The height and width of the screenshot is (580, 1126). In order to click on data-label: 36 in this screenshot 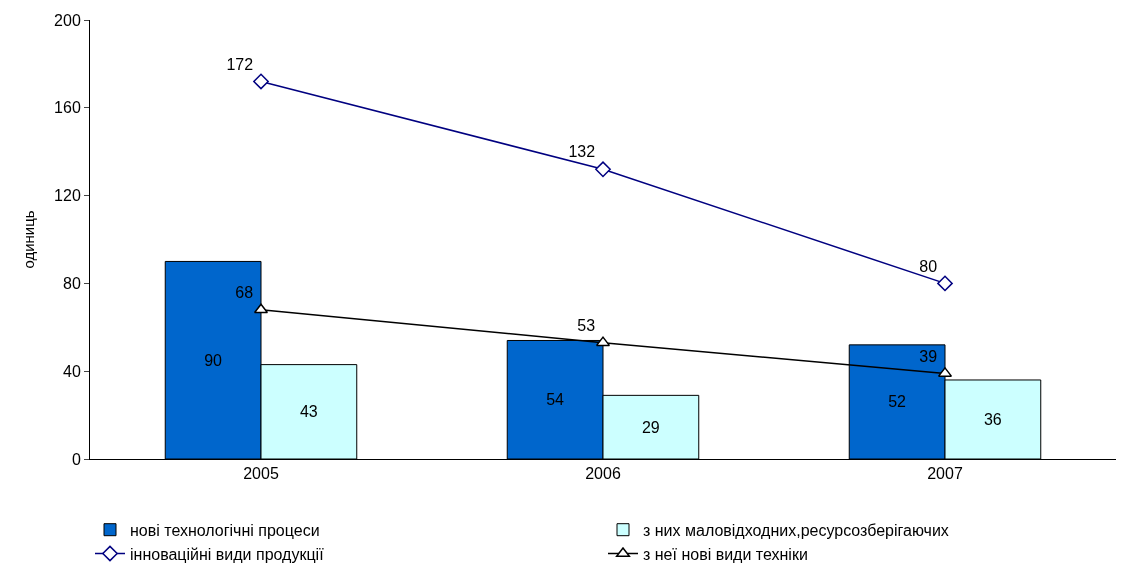, I will do `click(992, 419)`.